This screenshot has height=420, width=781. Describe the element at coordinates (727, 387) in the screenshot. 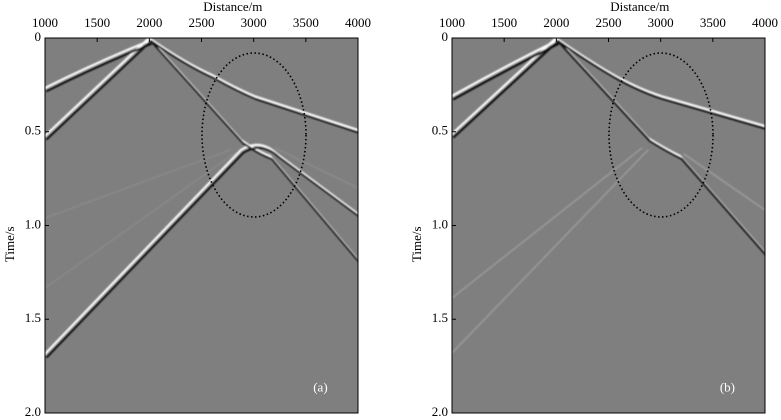

I see `panel-label: (b)` at that location.